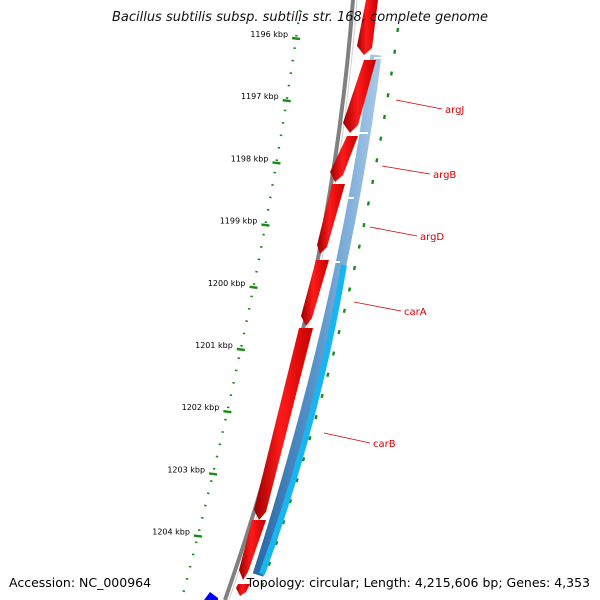  I want to click on gene-leaders, so click(383, 271).